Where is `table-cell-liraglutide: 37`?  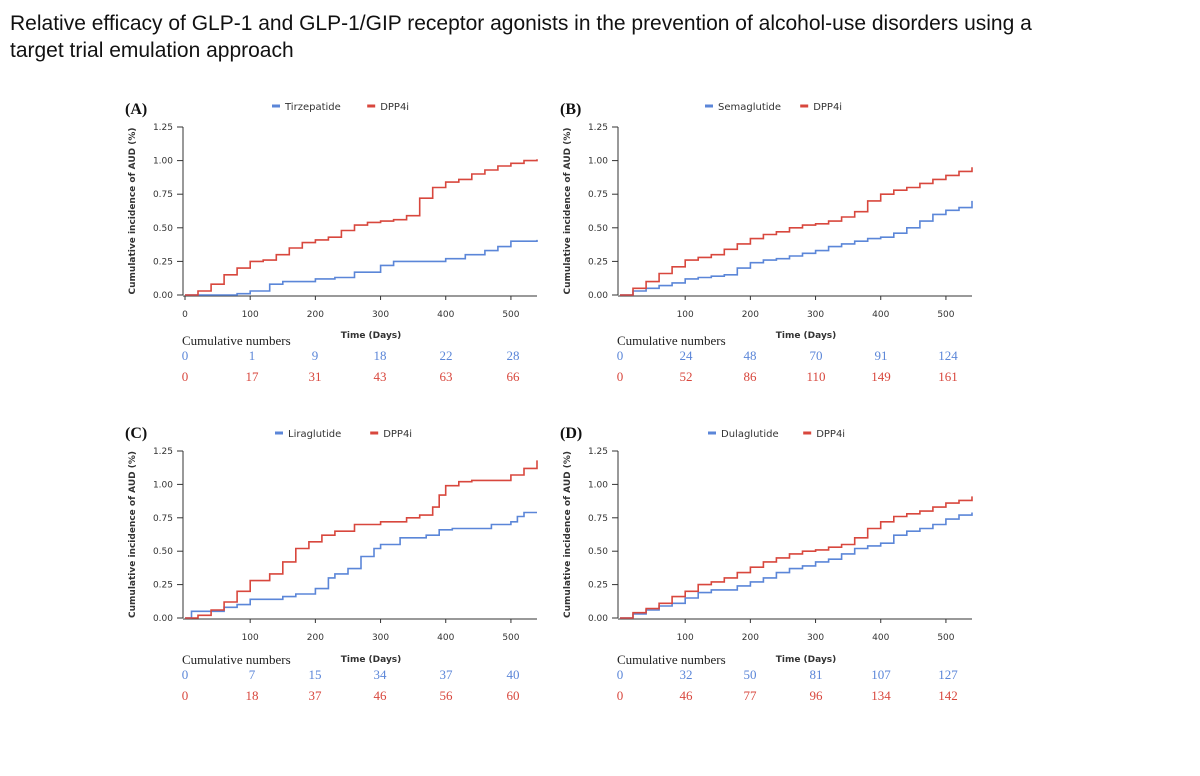
table-cell-liraglutide: 37 is located at coordinates (447, 674).